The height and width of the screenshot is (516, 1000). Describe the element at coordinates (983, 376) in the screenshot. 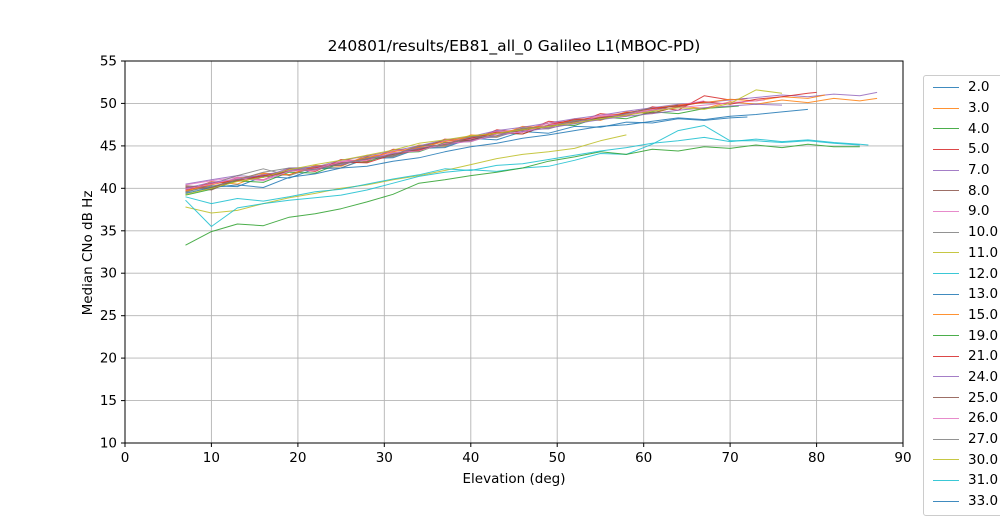

I see `legend-label: 24.0` at that location.